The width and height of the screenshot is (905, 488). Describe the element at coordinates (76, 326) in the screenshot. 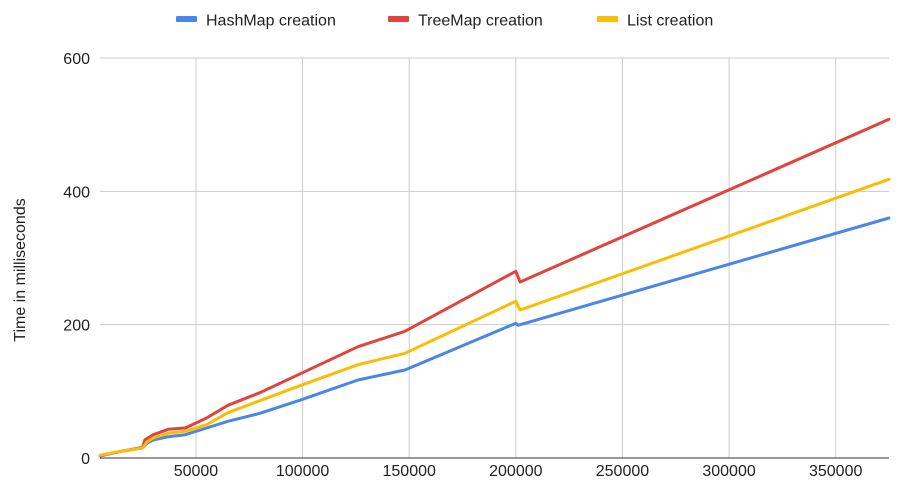

I see `y-tick-label-200: 200` at that location.